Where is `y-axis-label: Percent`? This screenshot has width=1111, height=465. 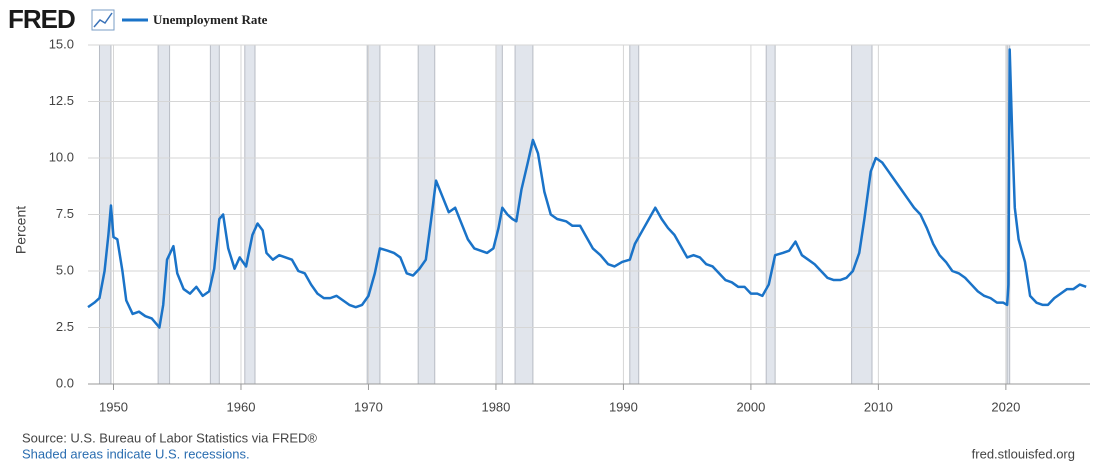
y-axis-label: Percent is located at coordinates (21, 230).